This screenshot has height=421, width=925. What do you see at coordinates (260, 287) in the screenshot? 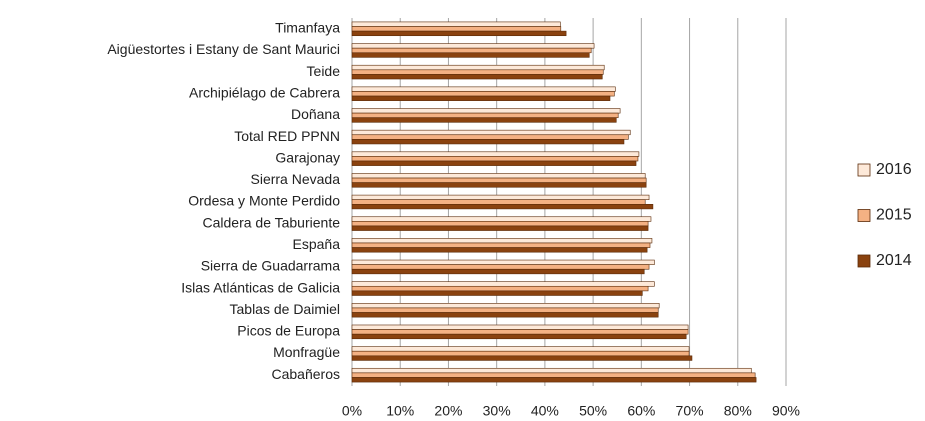
I see `y-tick-label: Islas Atlánticas de Galicia` at bounding box center [260, 287].